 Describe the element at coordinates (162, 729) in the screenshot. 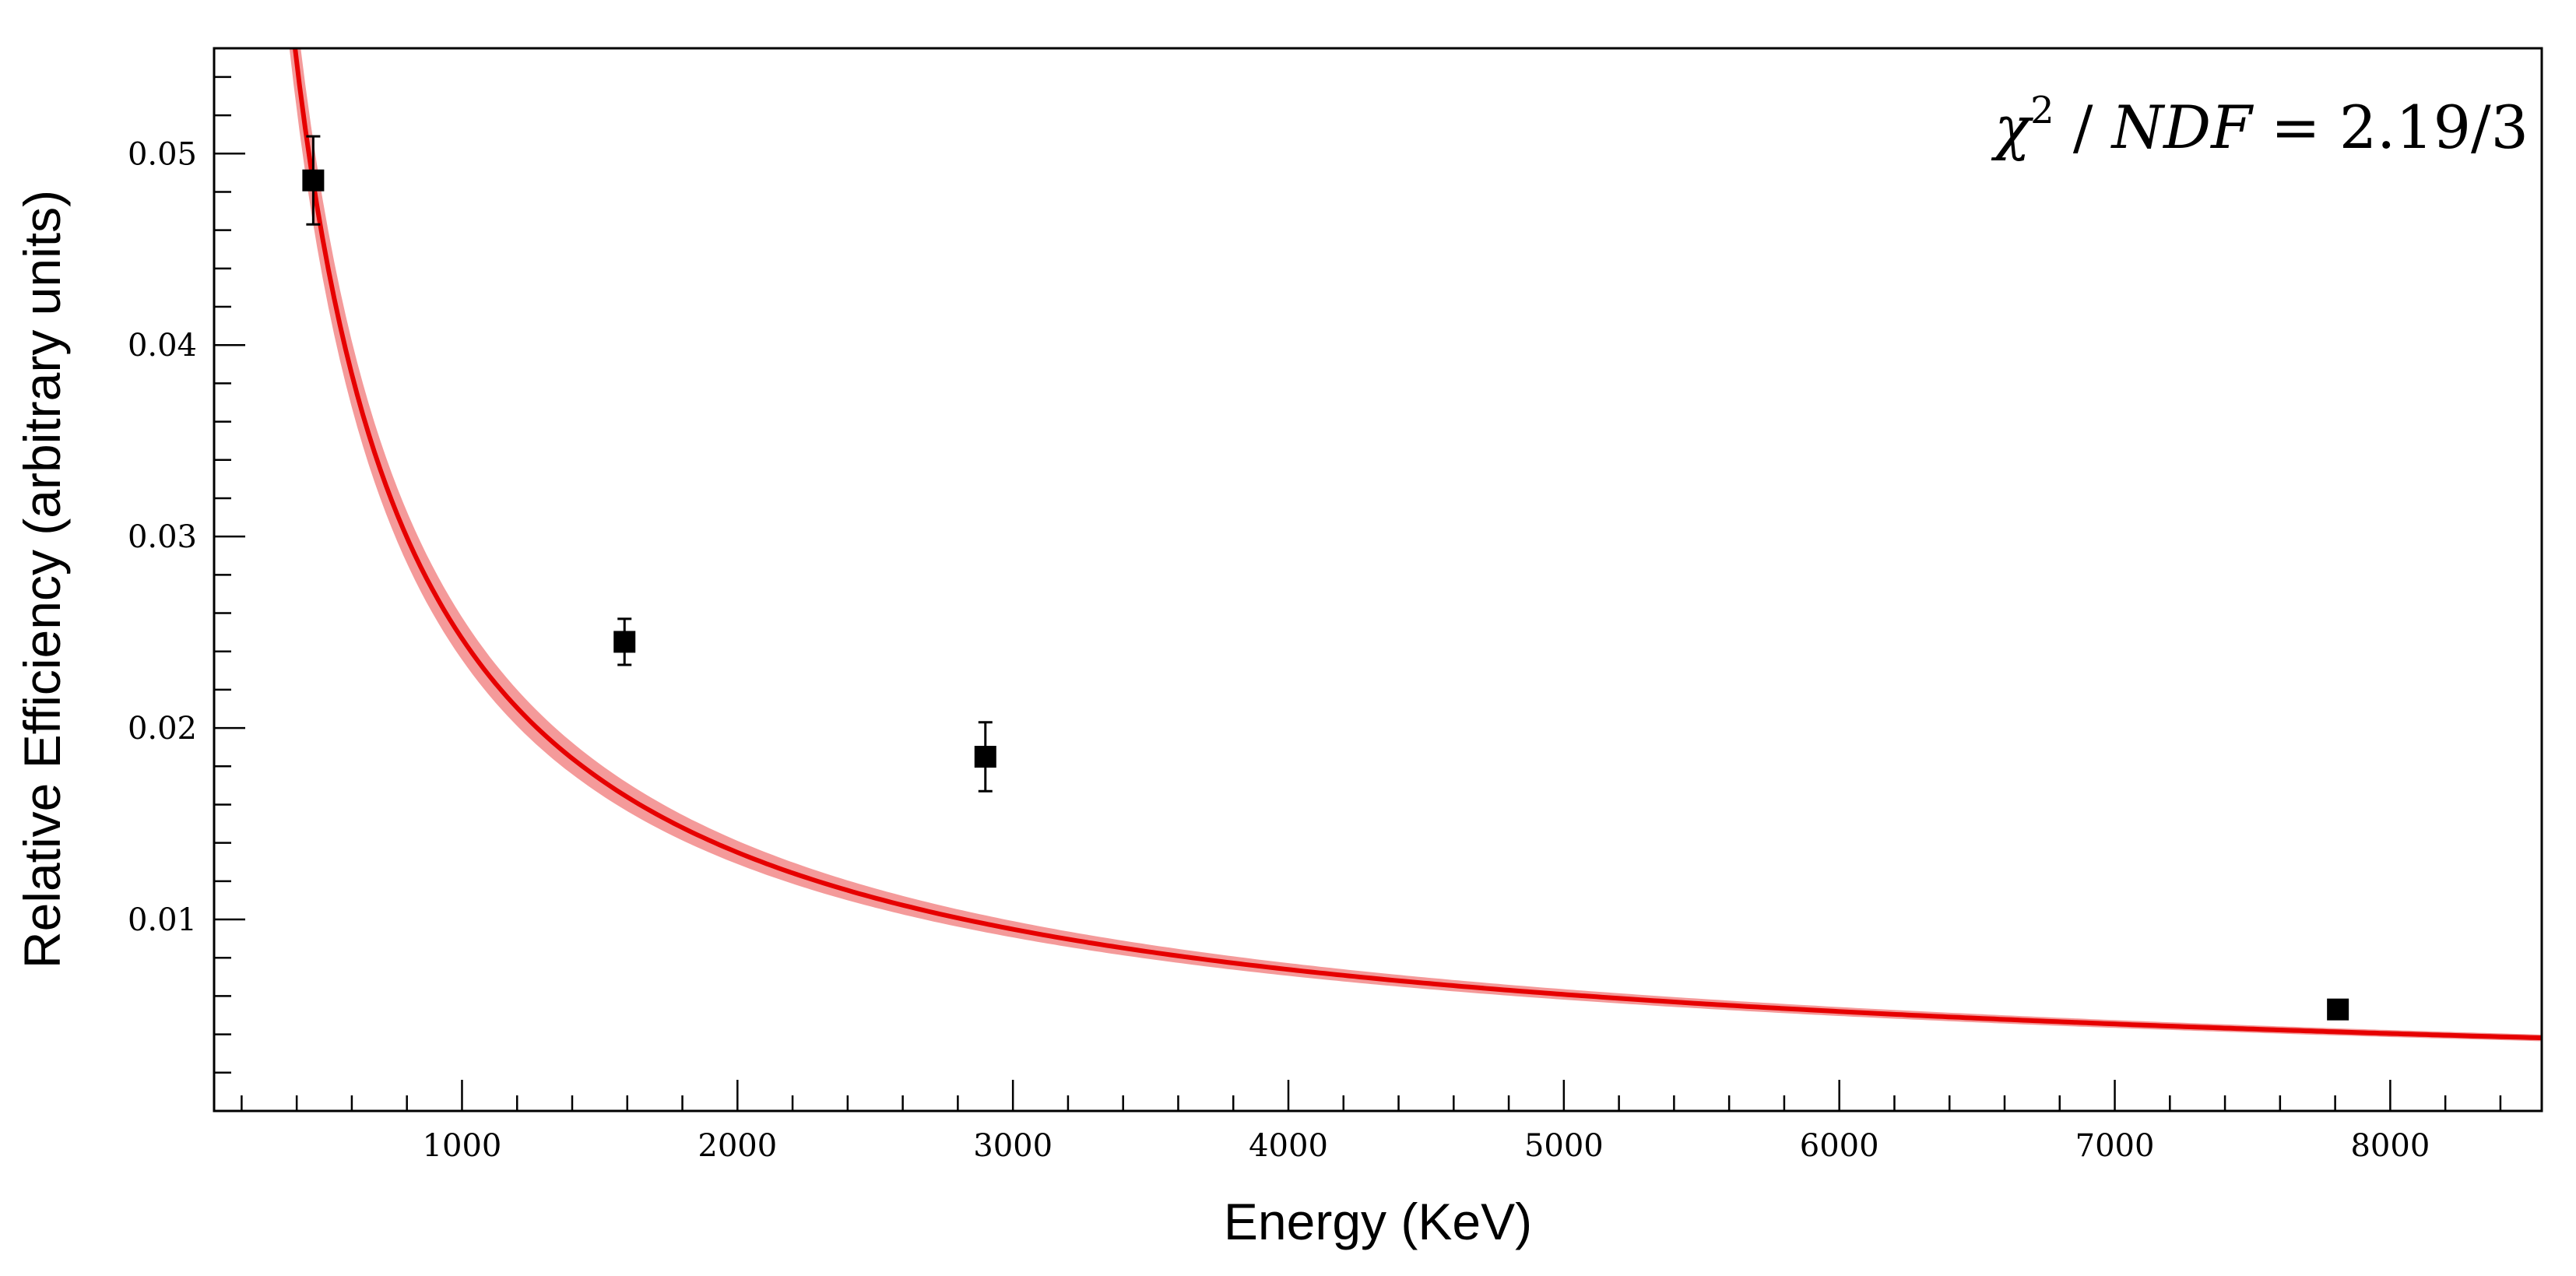

I see `y-tick-label: 0.02` at that location.